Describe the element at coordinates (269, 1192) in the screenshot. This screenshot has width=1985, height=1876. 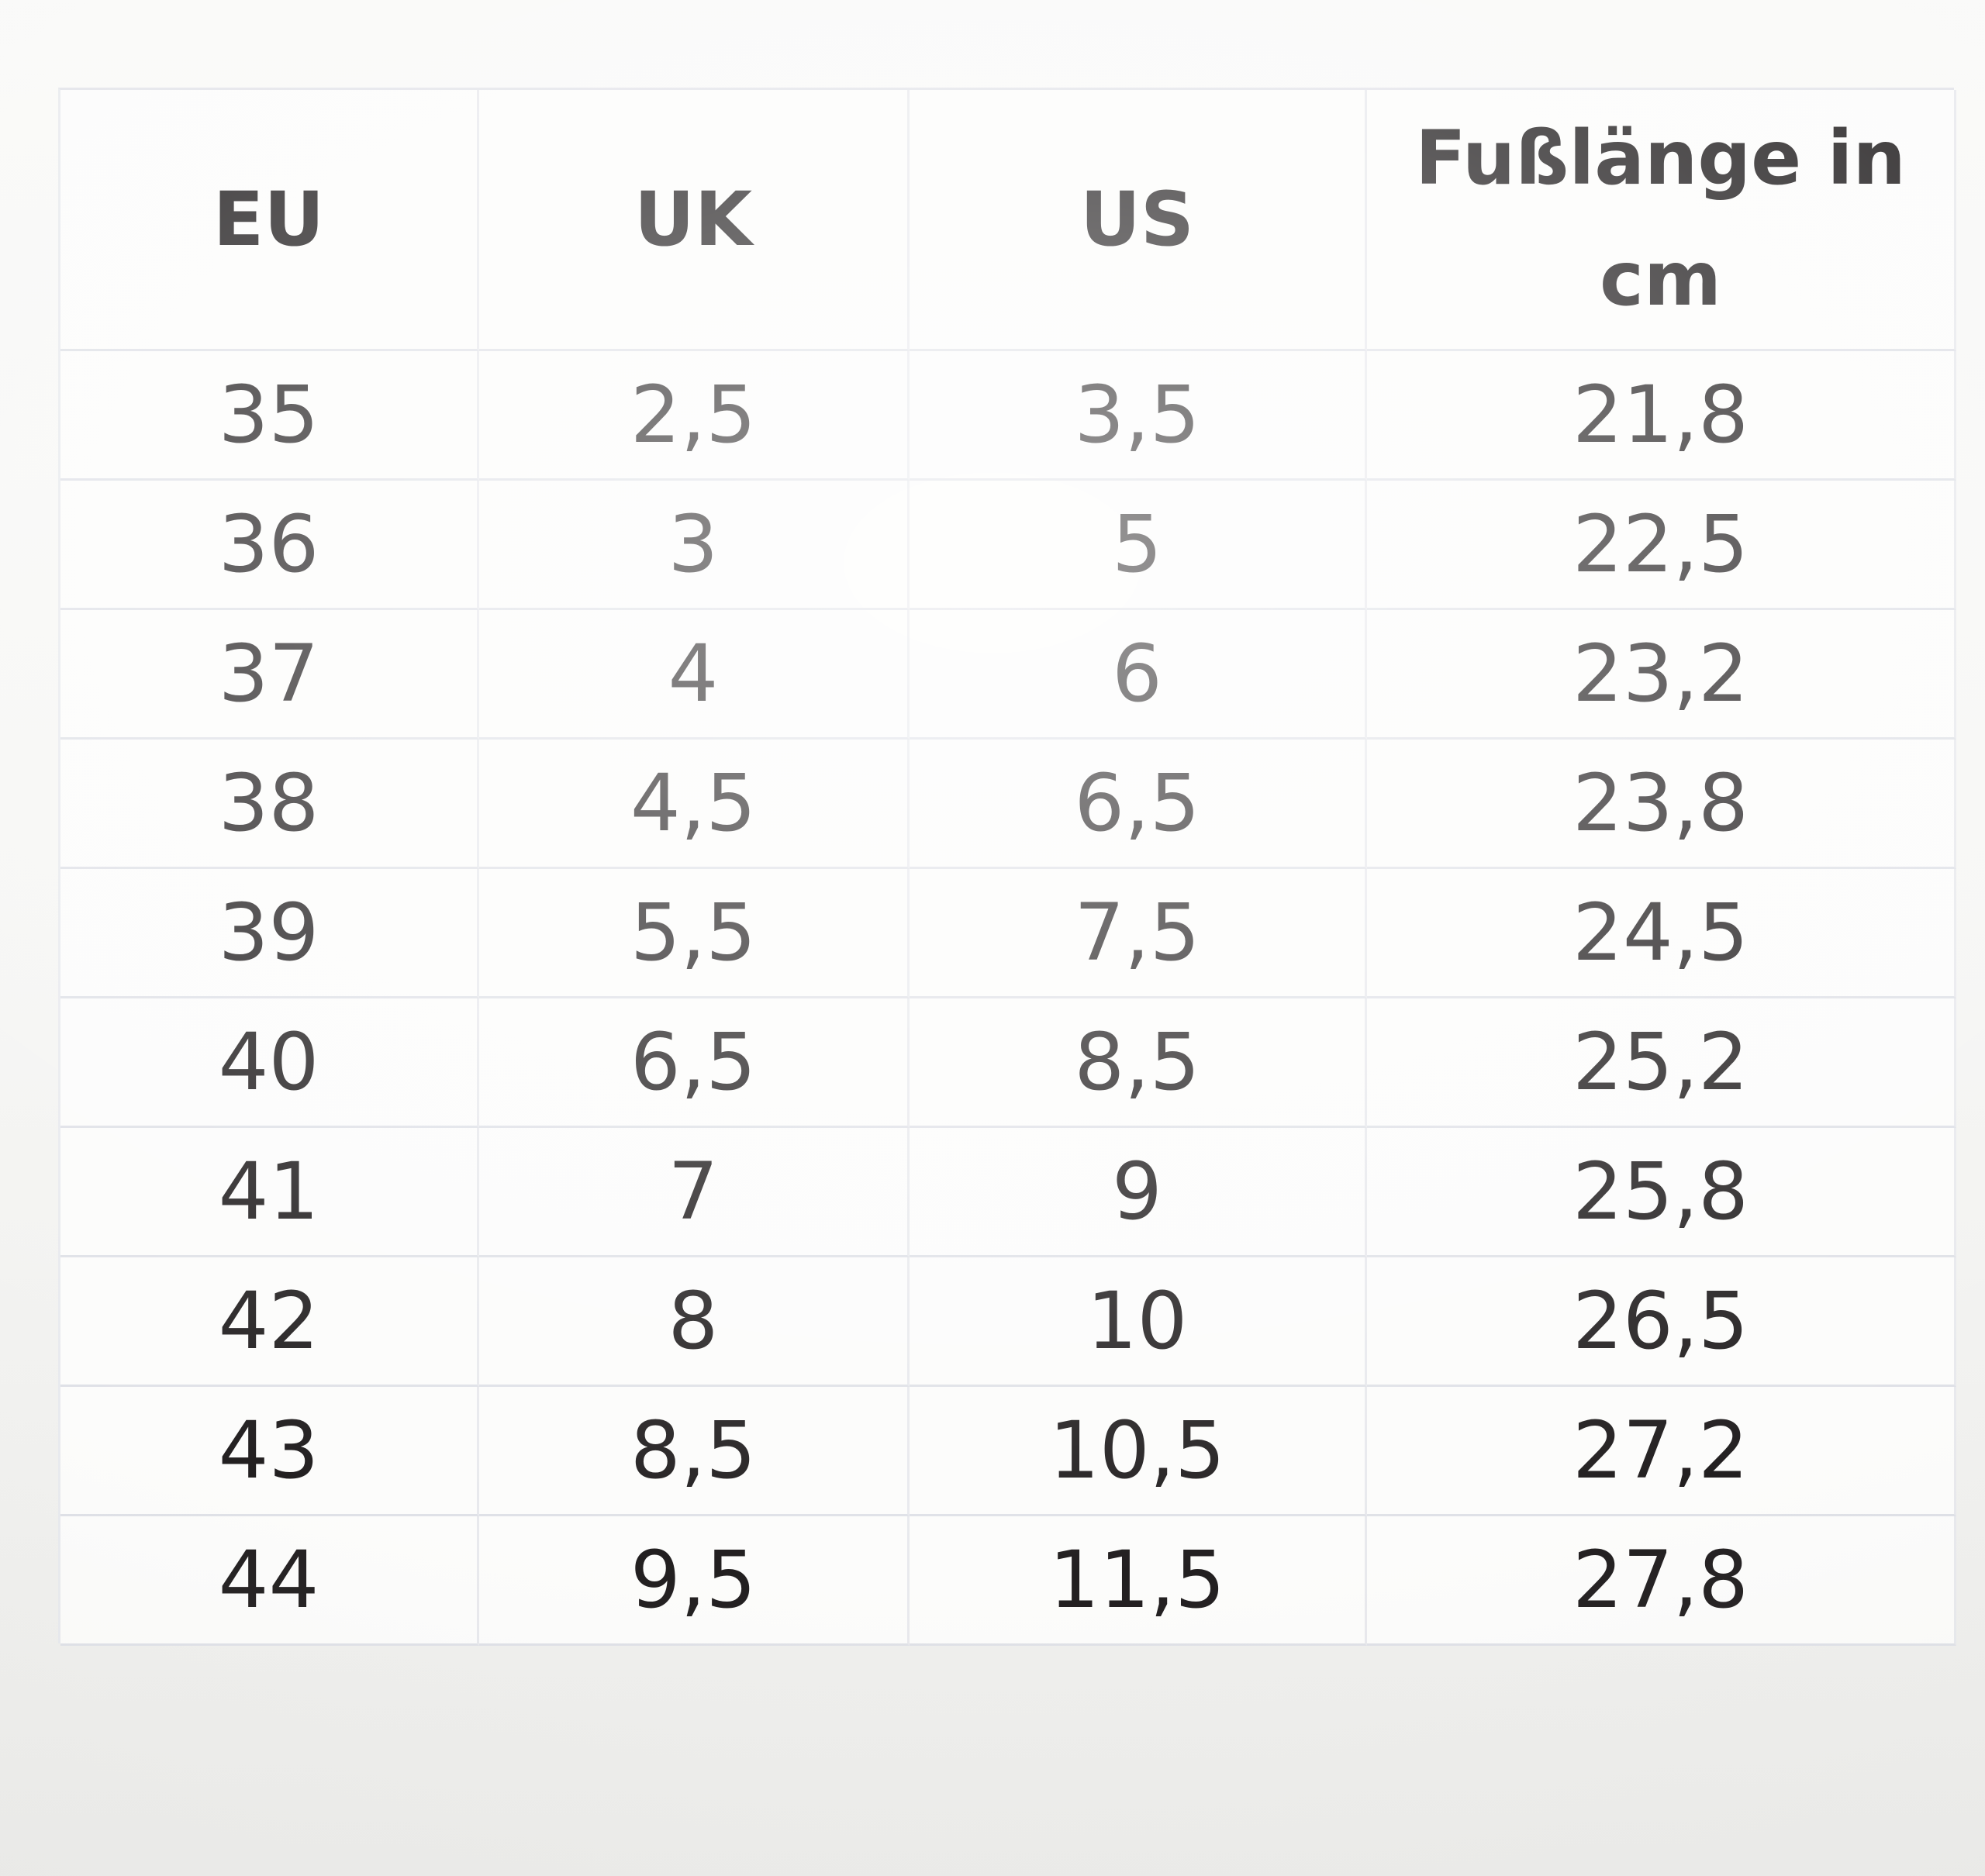
I see `table-cell-eu: 41` at that location.